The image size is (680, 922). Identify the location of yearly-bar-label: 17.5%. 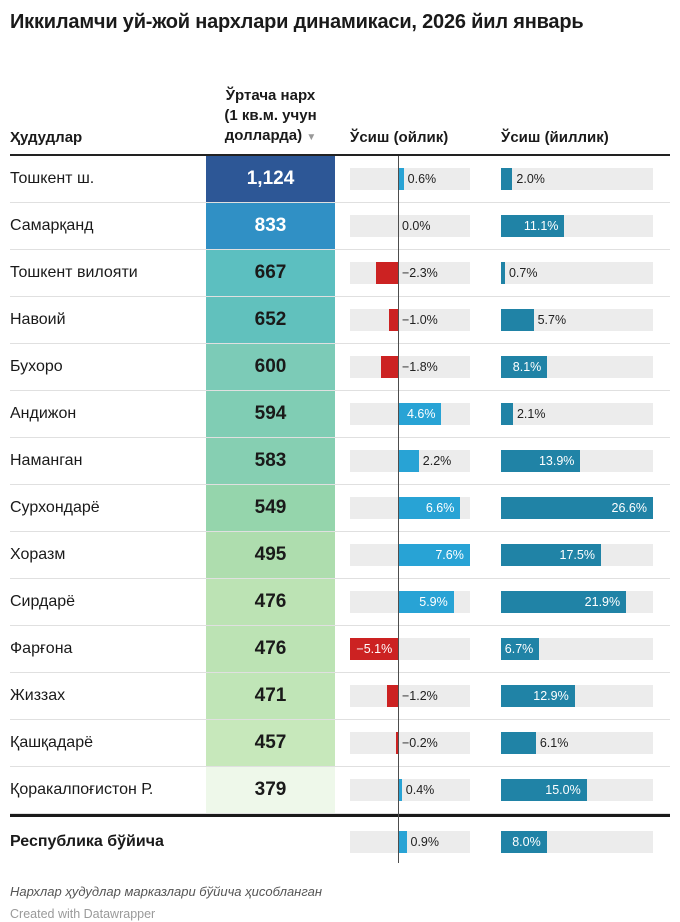
(577, 555).